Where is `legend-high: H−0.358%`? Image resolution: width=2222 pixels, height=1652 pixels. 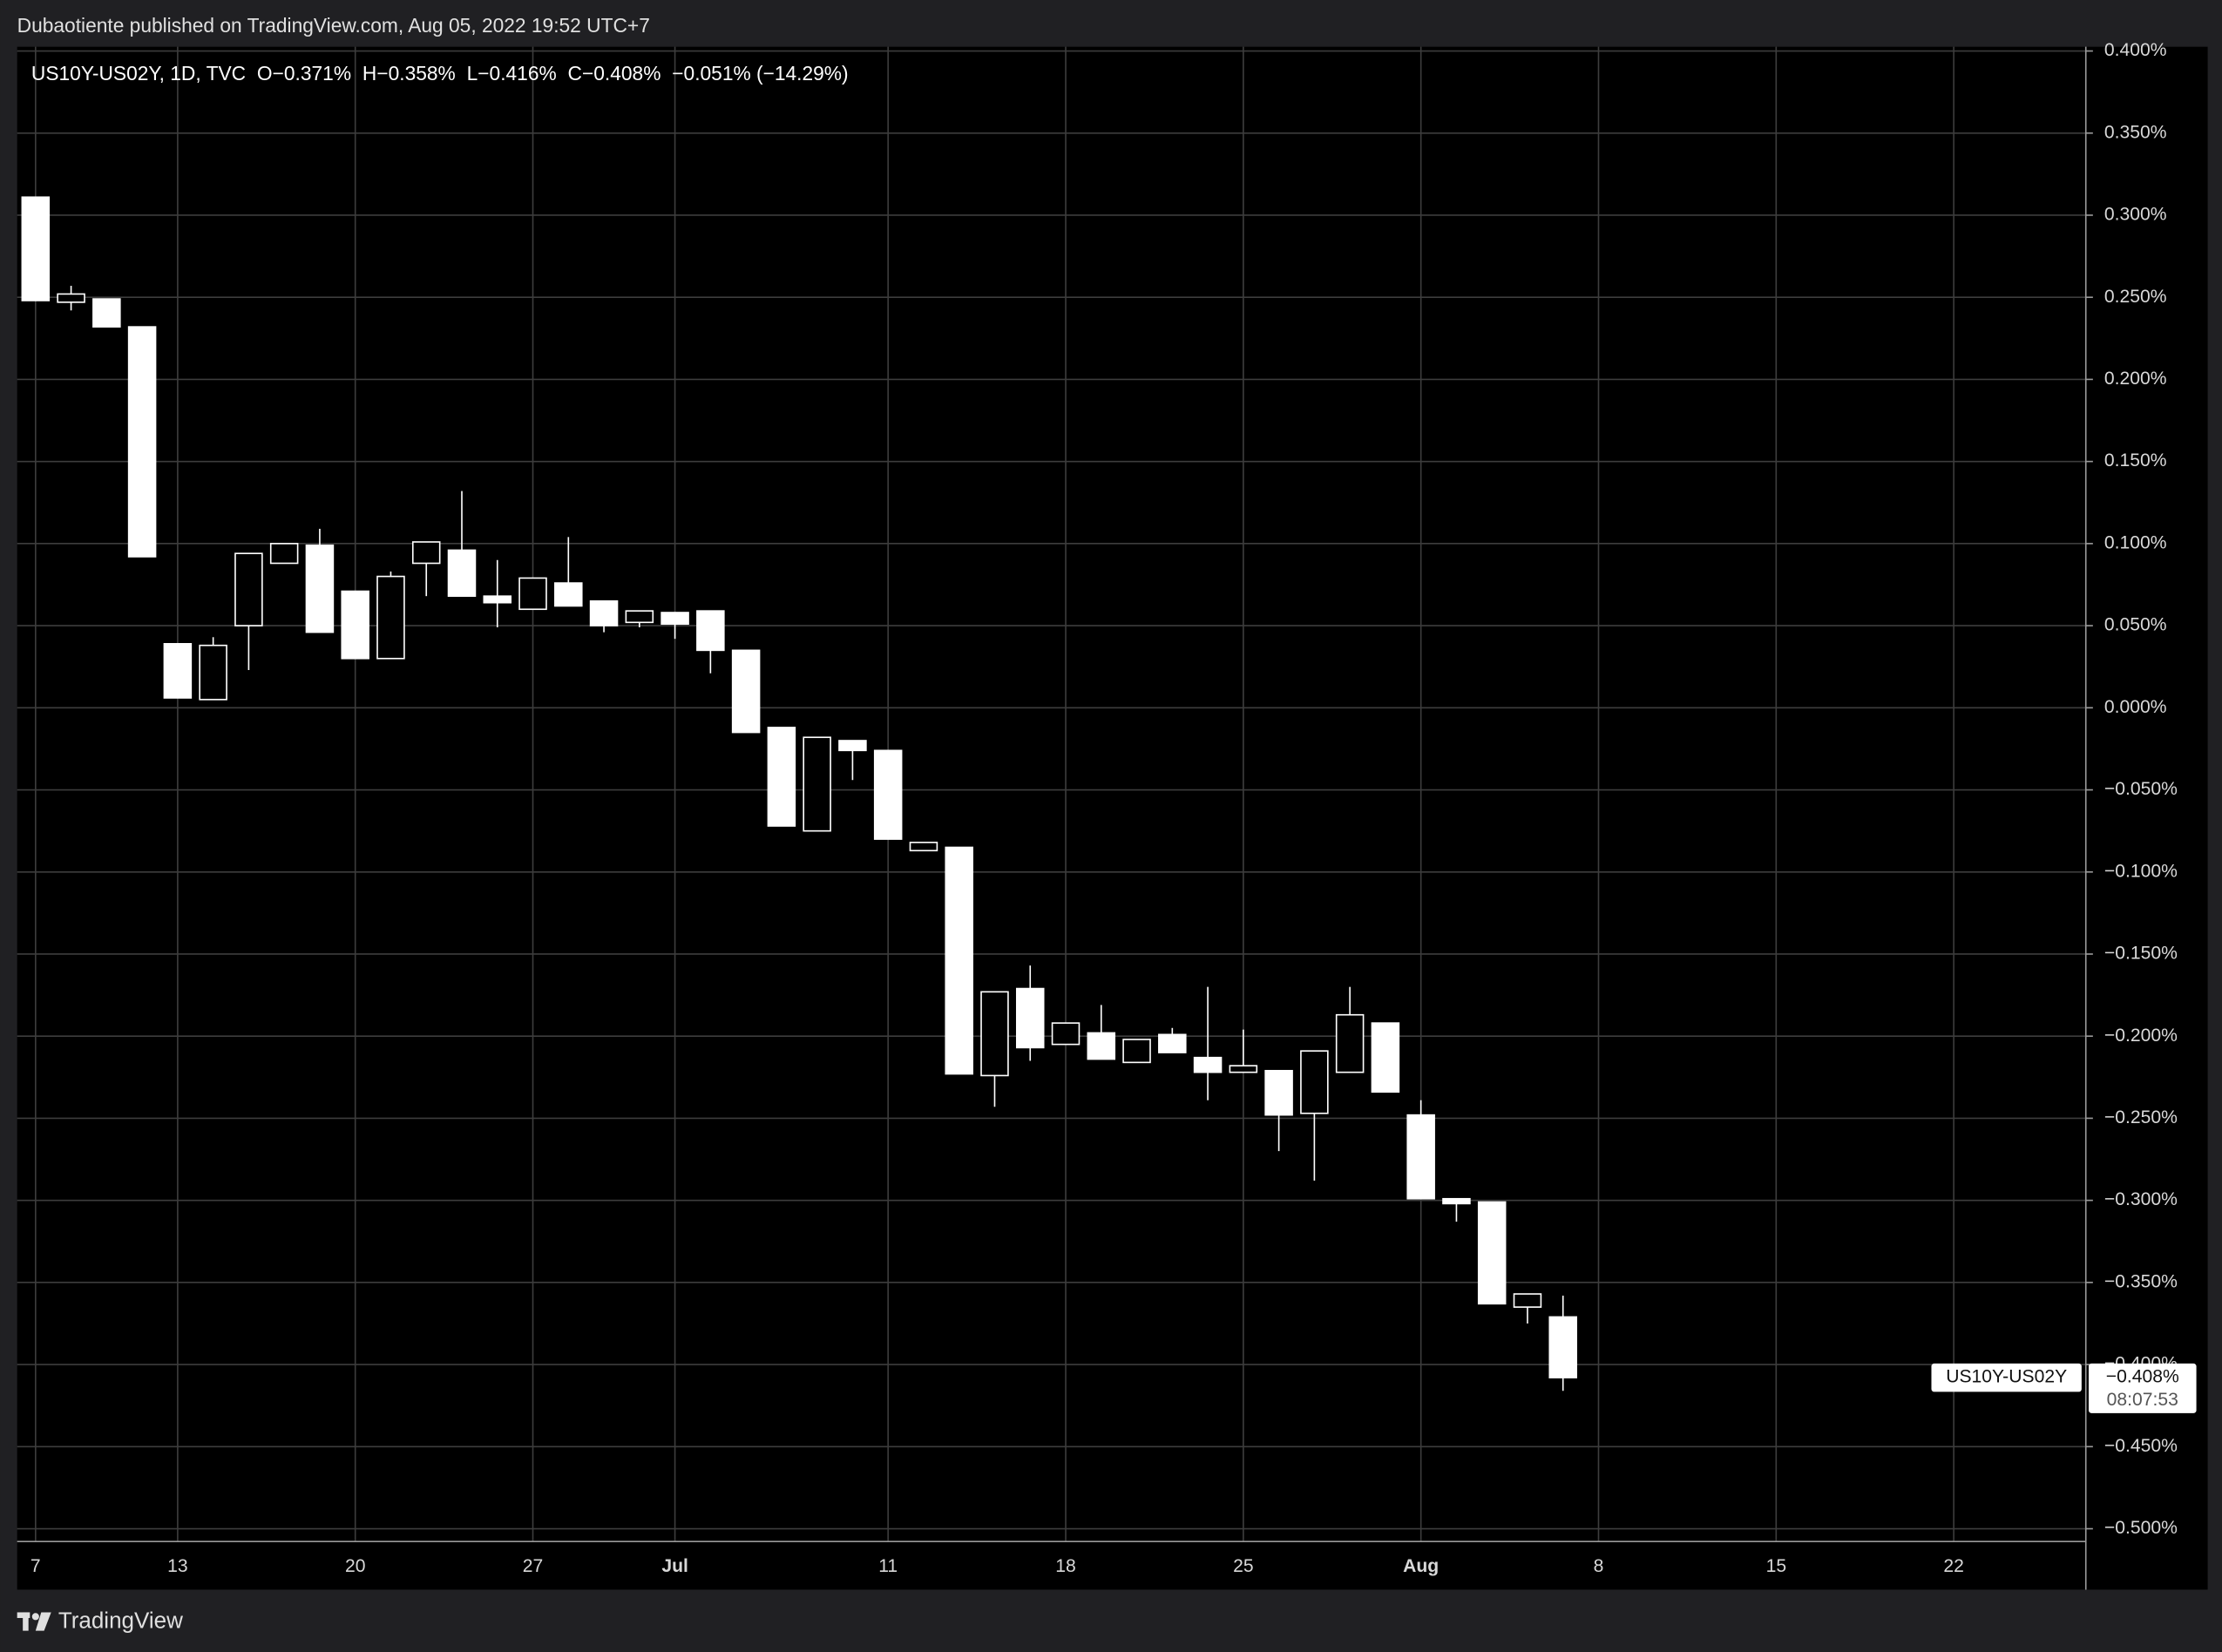 legend-high: H−0.358% is located at coordinates (409, 73).